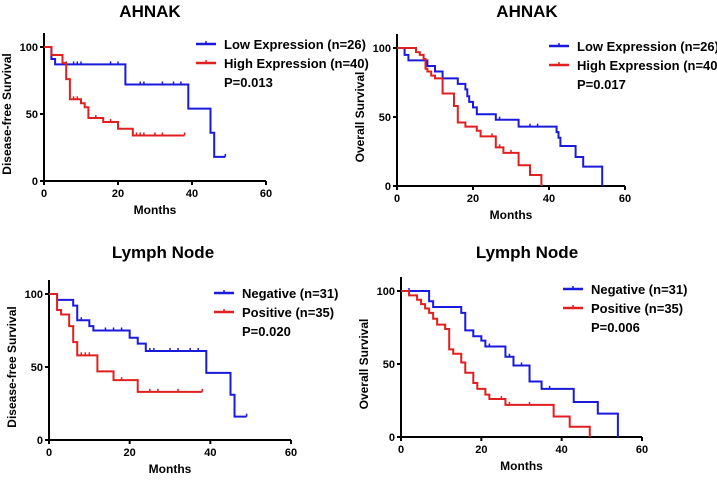 The width and height of the screenshot is (717, 481). What do you see at coordinates (266, 331) in the screenshot?
I see `p-value: P=0.020` at bounding box center [266, 331].